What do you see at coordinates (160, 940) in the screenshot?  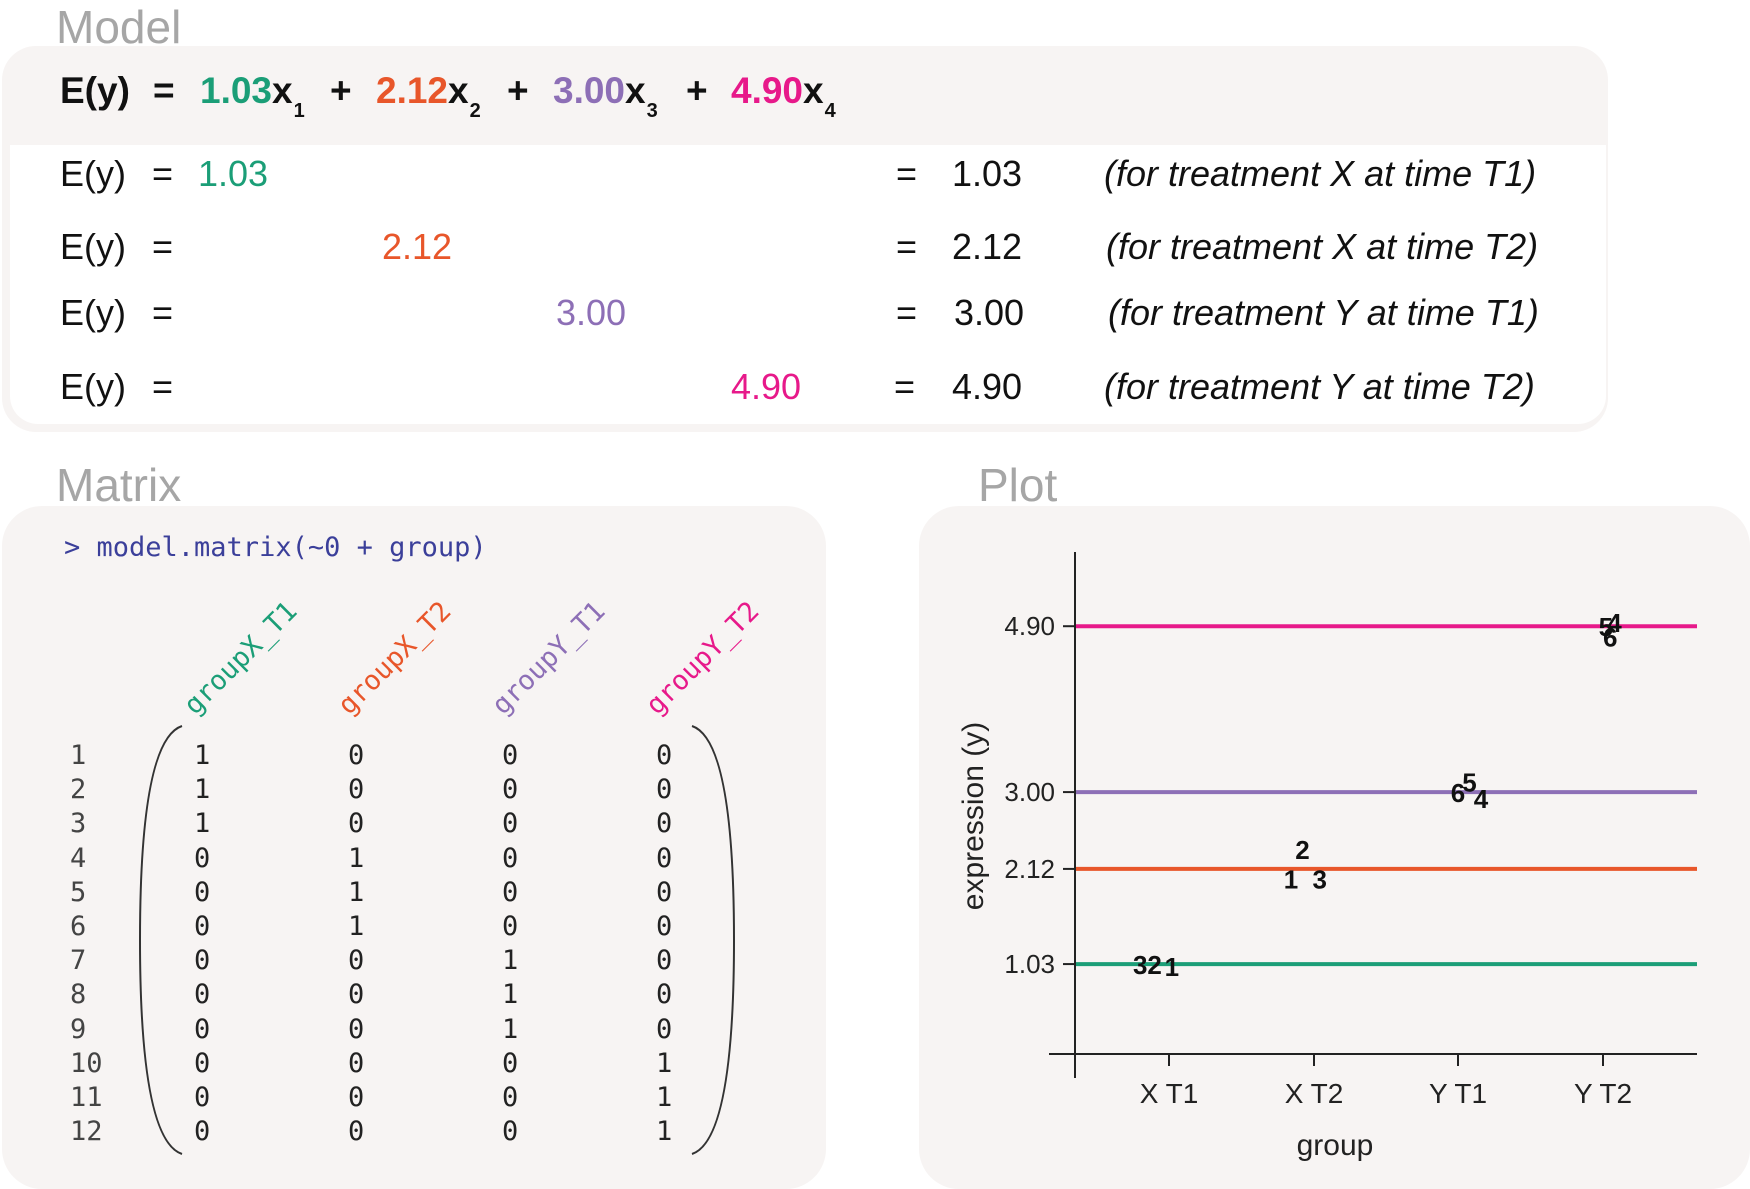 I see `matrix-left-paren` at bounding box center [160, 940].